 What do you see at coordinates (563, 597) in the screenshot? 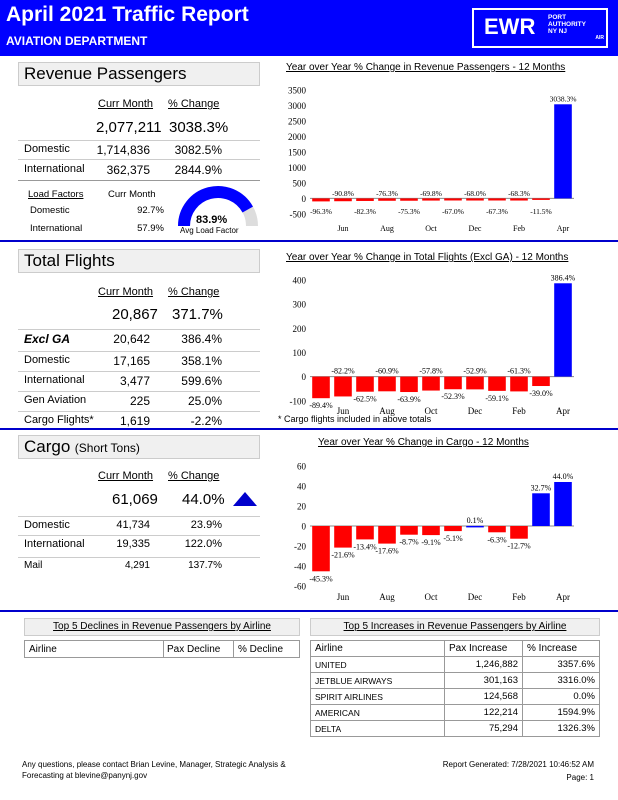
I see `x-tick-label: Apr` at bounding box center [563, 597].